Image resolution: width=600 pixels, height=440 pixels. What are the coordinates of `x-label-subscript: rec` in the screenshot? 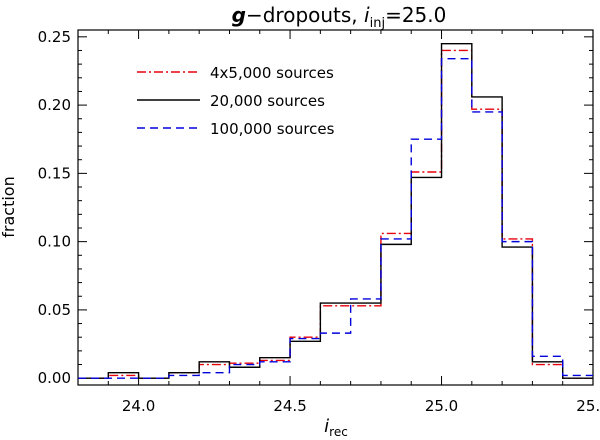 It's located at (338, 432).